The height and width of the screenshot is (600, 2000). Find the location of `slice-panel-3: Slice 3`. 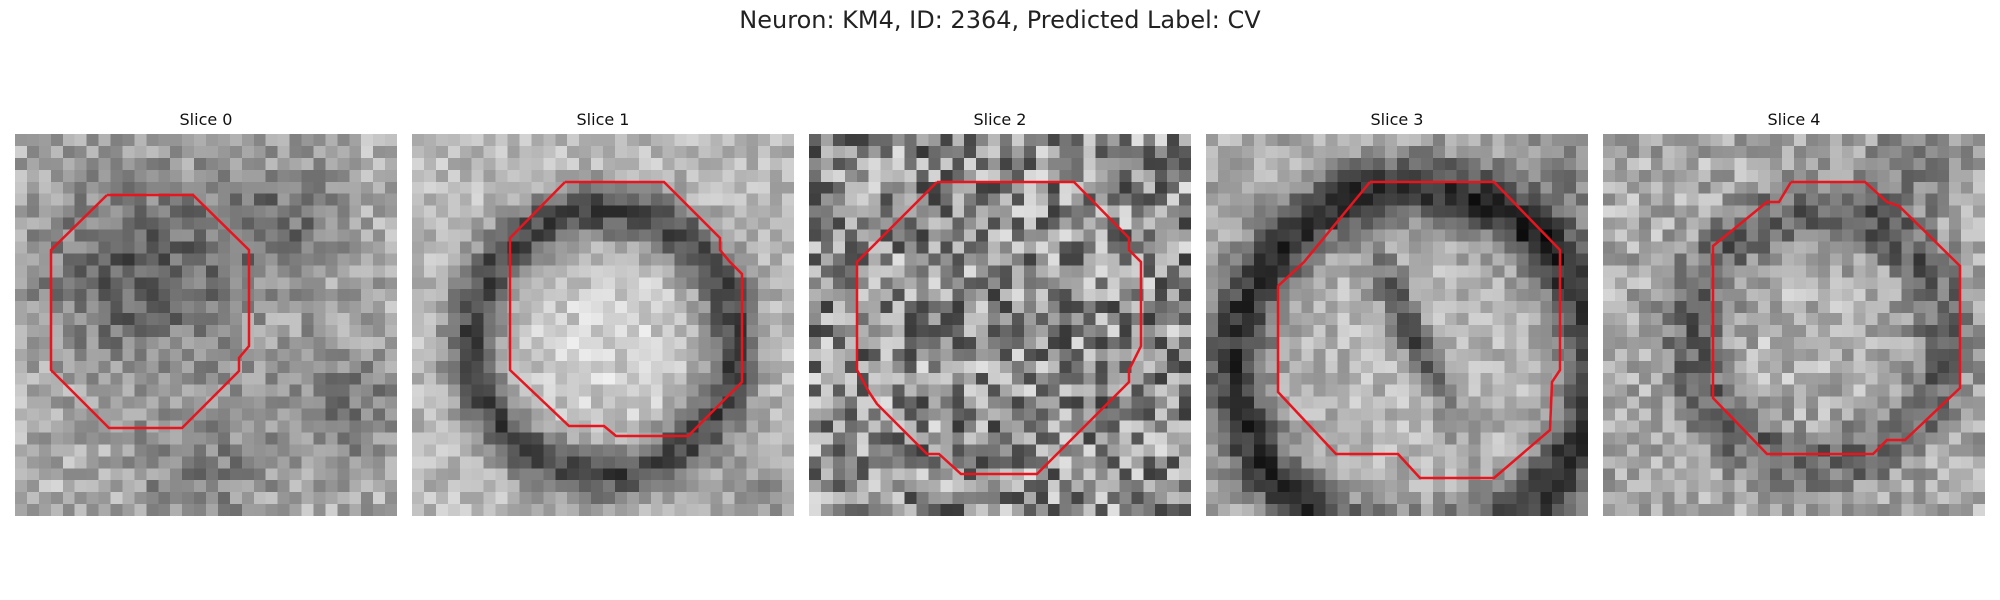

slice-panel-3: Slice 3 is located at coordinates (1397, 312).